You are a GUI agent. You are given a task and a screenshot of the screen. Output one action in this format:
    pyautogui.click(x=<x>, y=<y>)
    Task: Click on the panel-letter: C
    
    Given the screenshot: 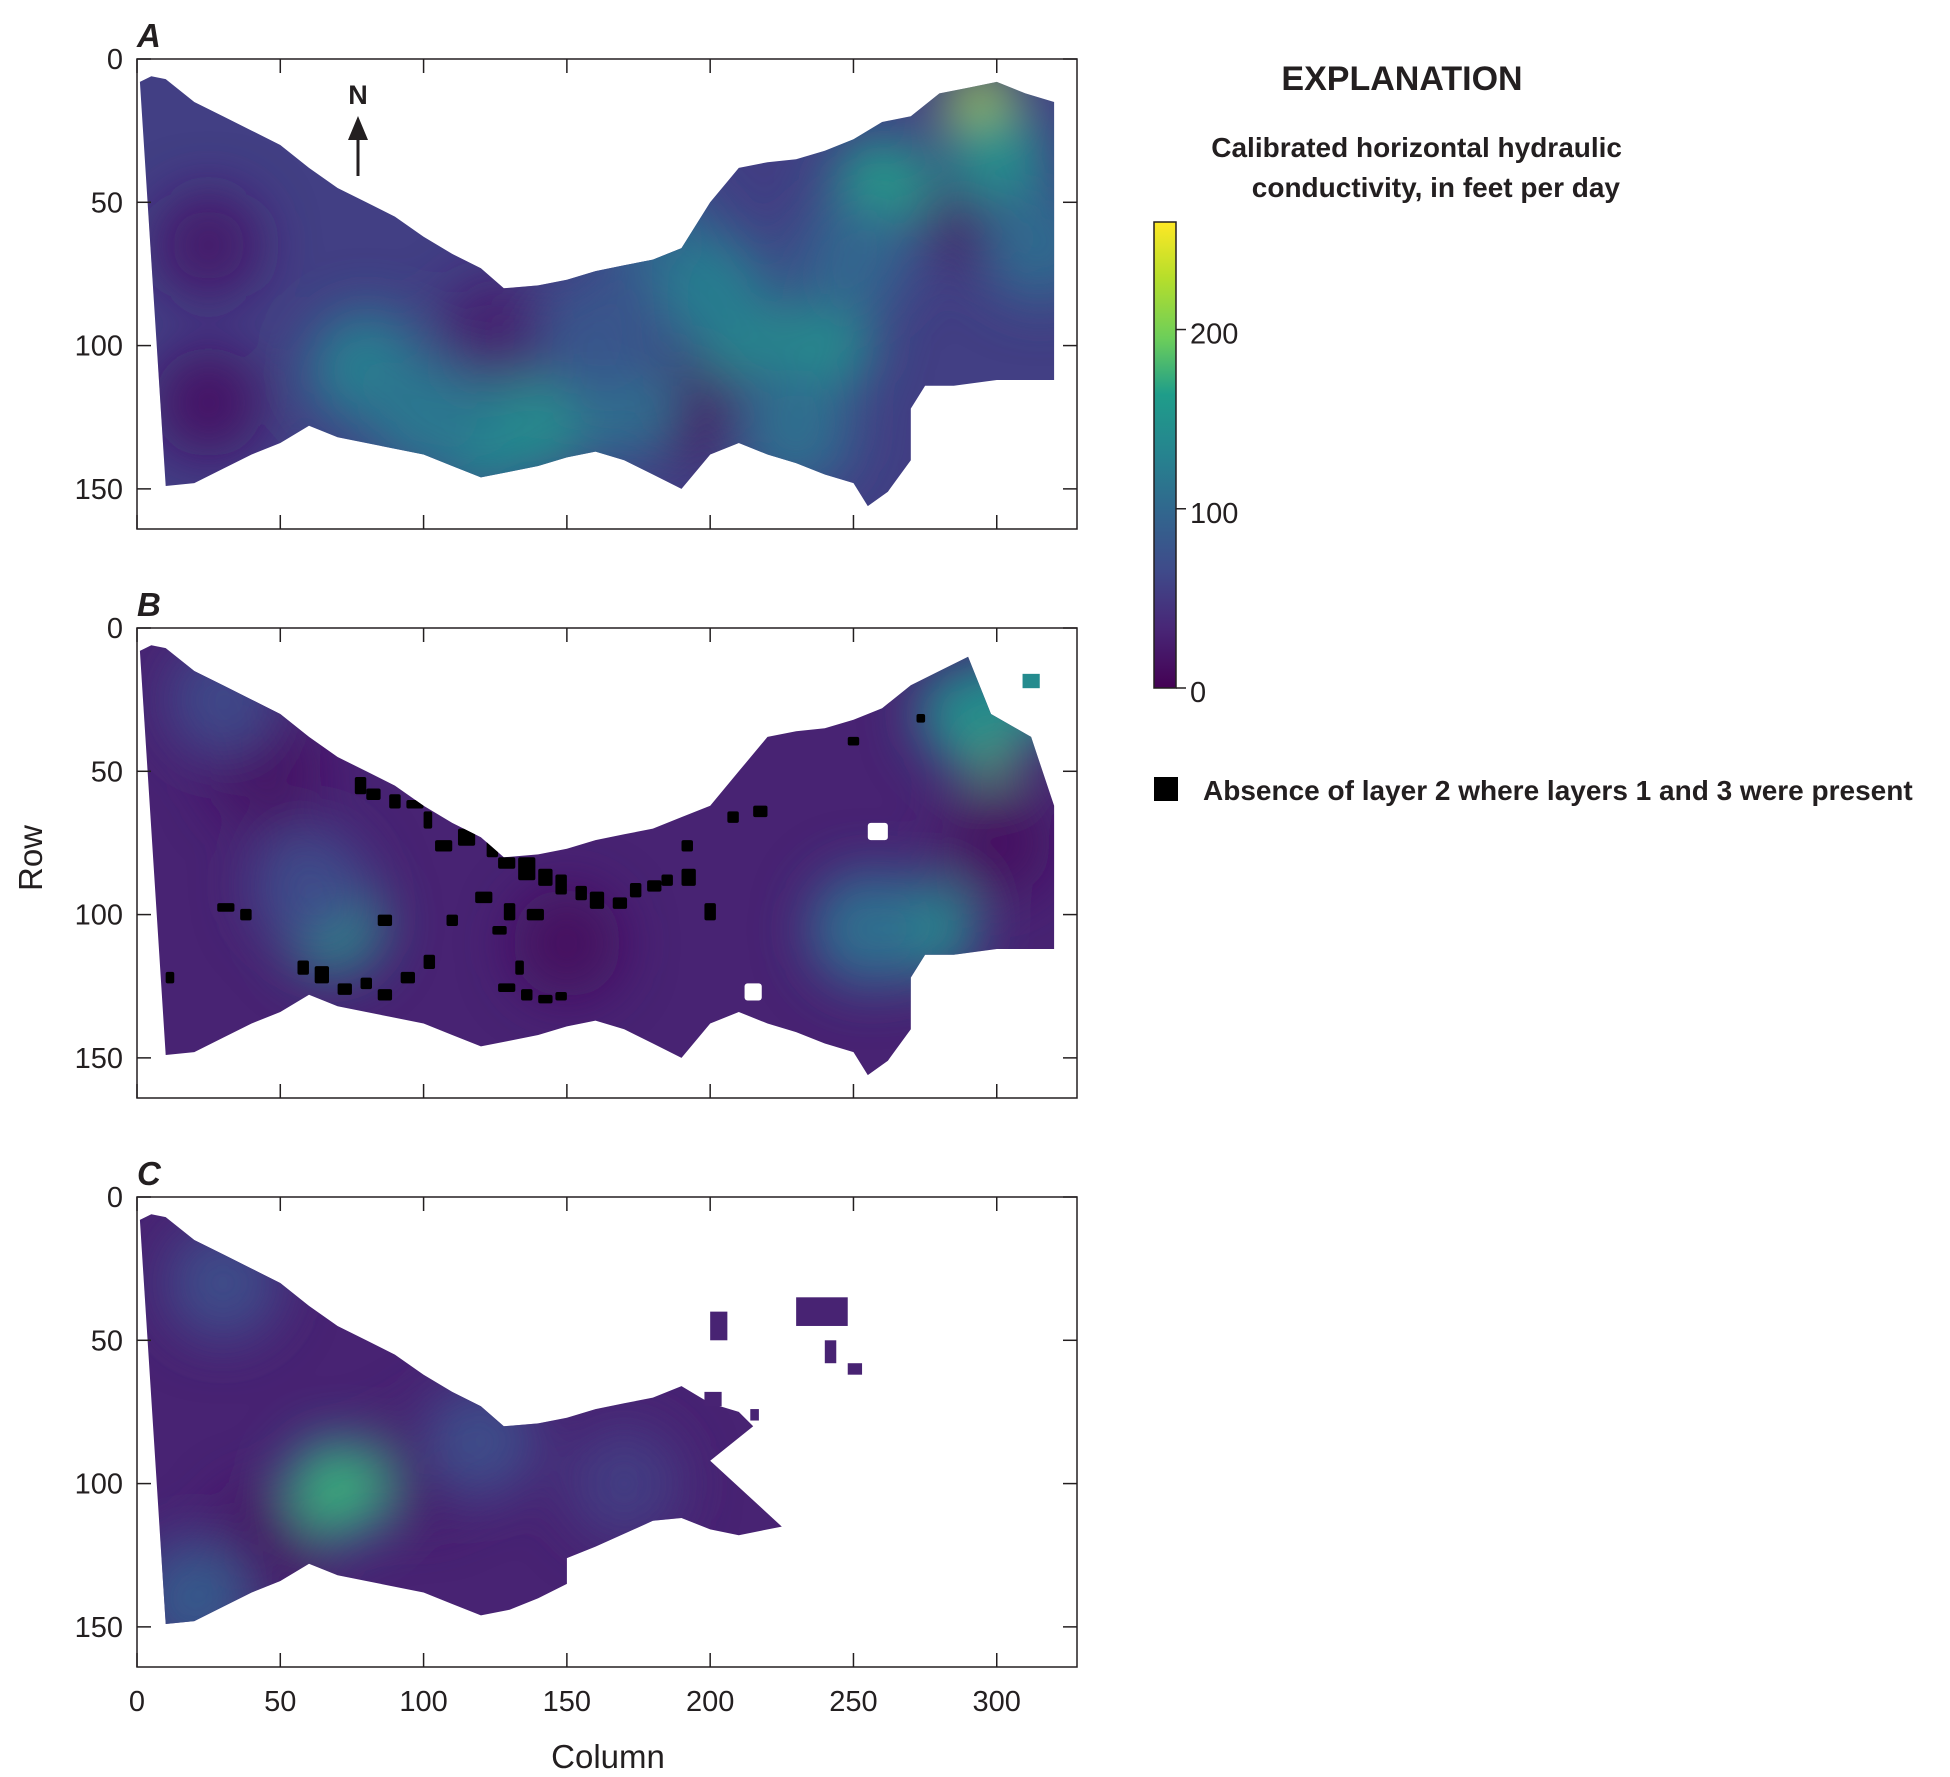 What is the action you would take?
    pyautogui.click(x=149, y=1173)
    